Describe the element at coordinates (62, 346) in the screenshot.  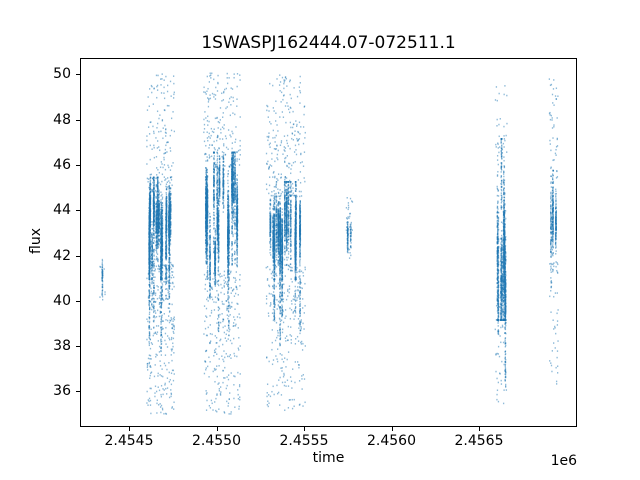
I see `y-tick-label: 38` at that location.